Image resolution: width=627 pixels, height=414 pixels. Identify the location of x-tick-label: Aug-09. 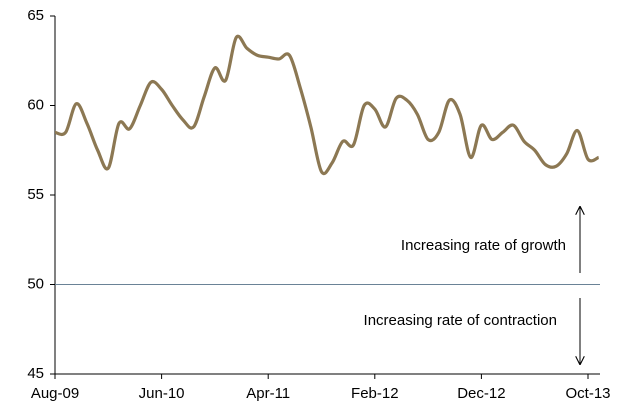
(55, 393).